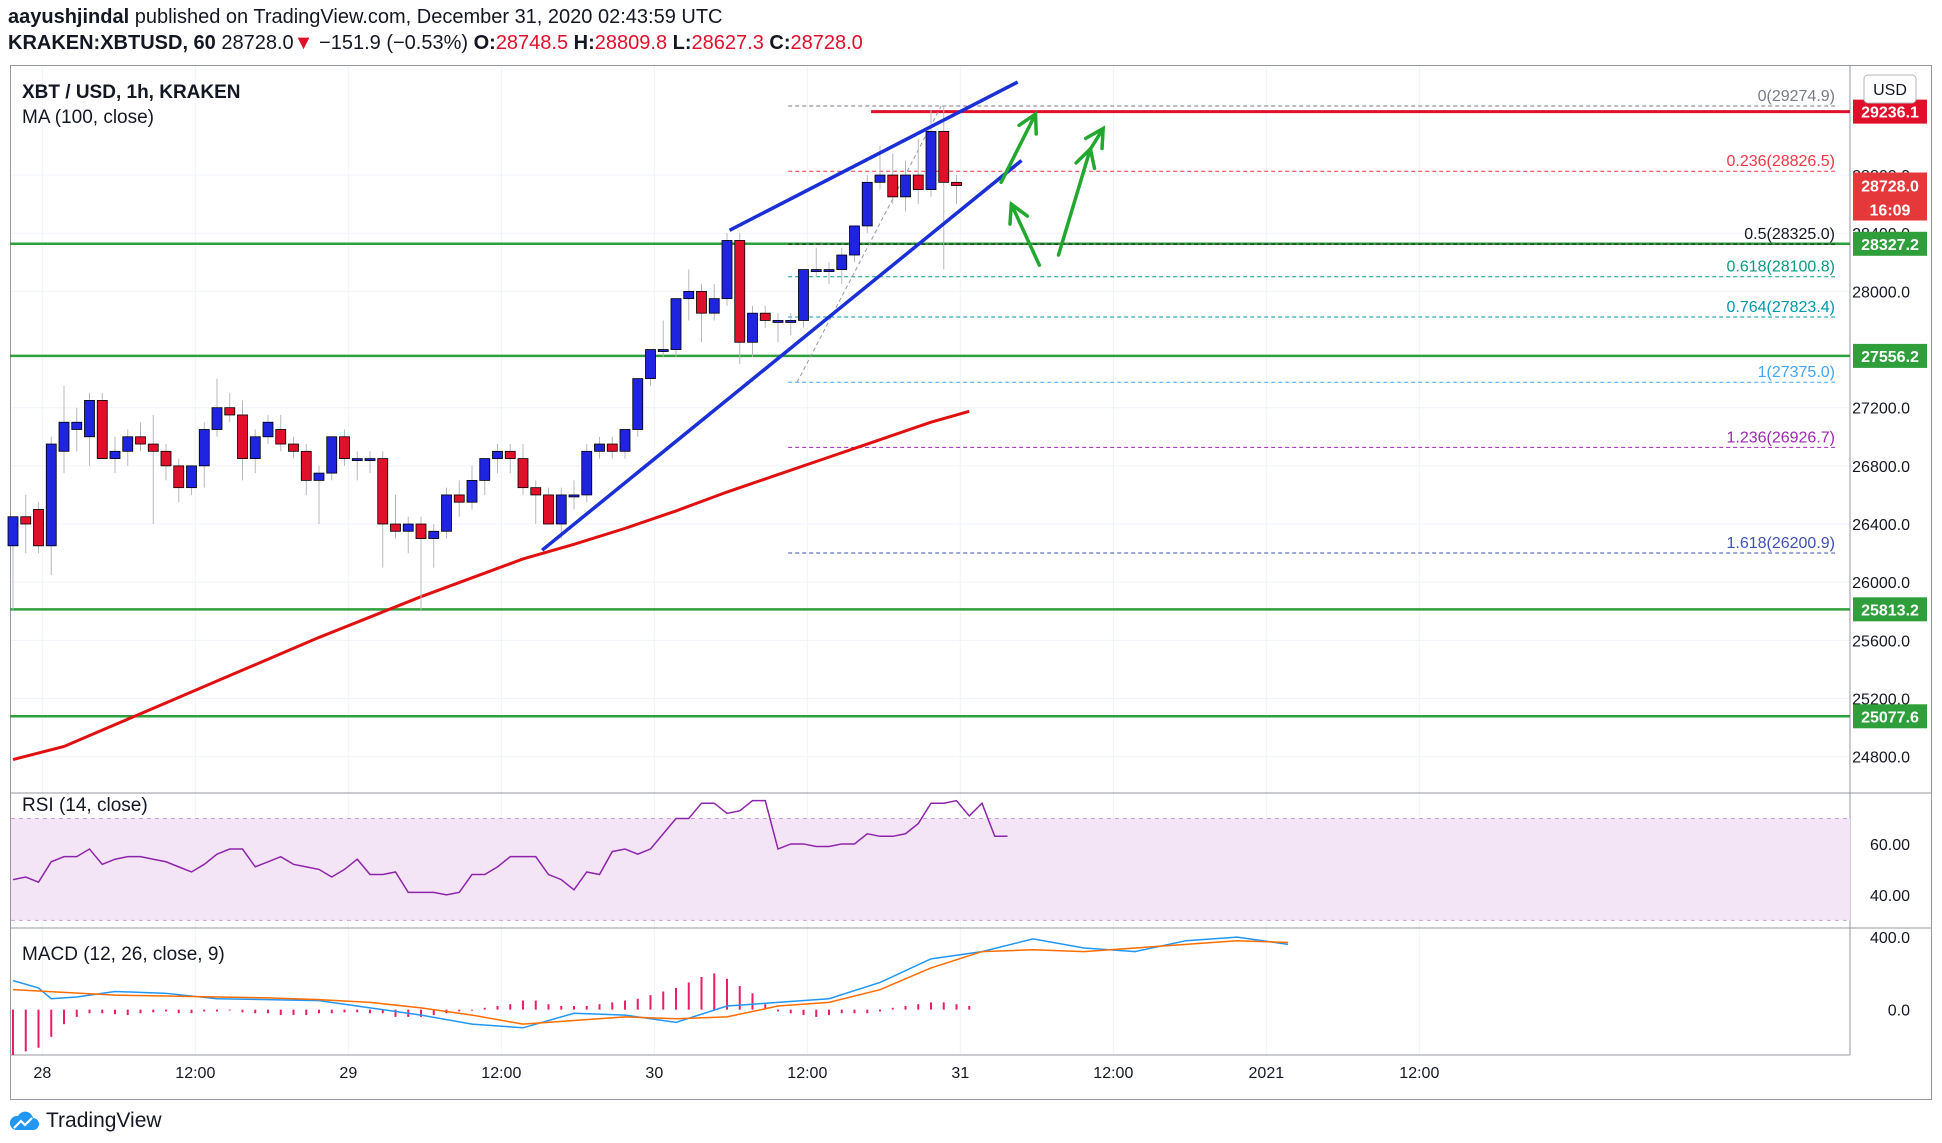 The width and height of the screenshot is (1942, 1143). Describe the element at coordinates (69, 17) in the screenshot. I see `author-name: aayushjindal` at that location.